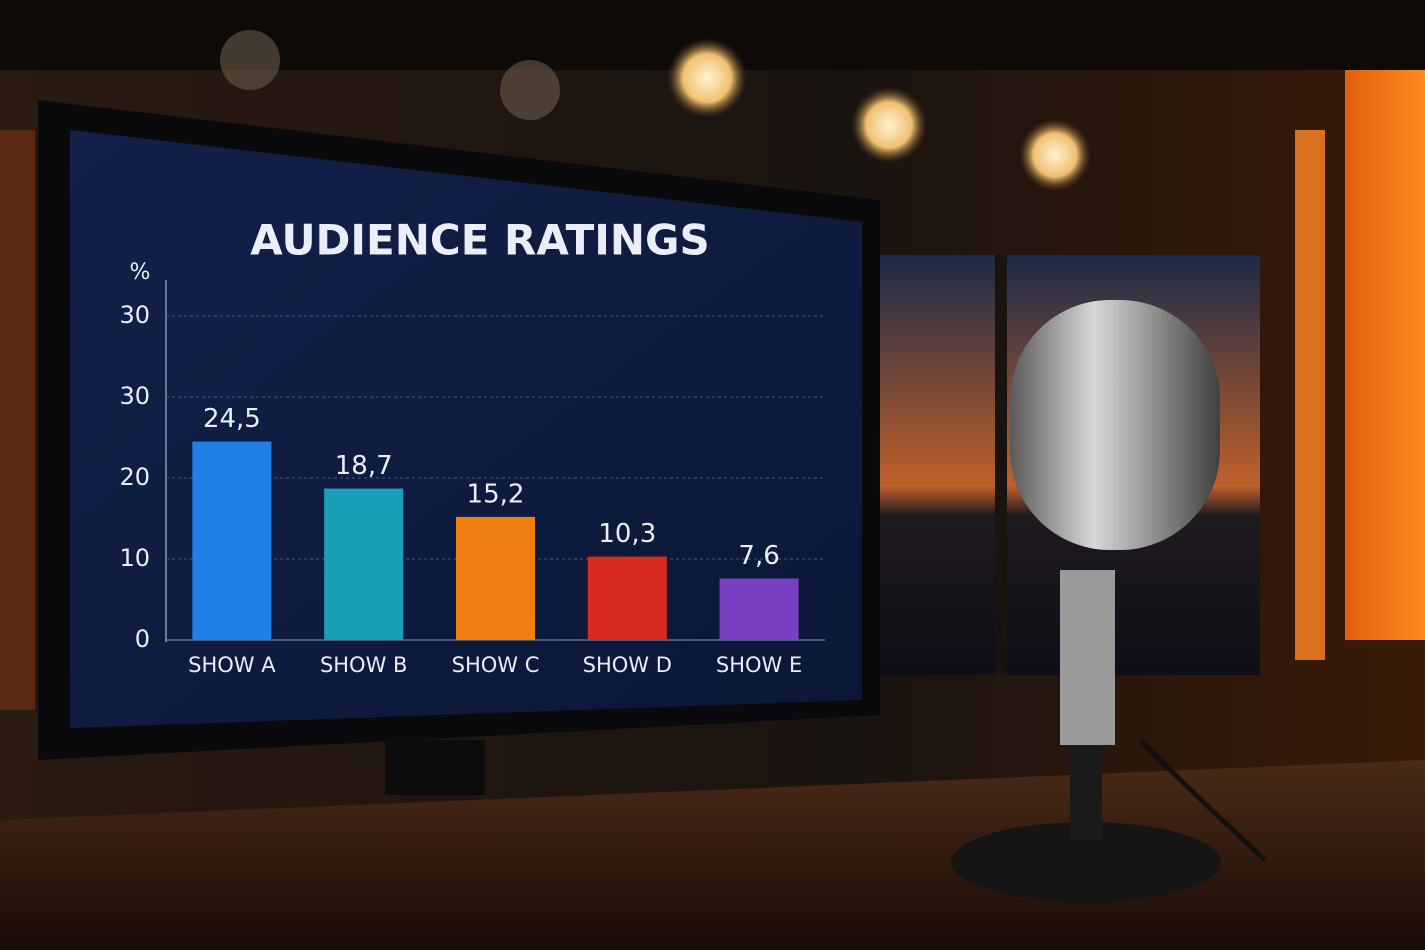  I want to click on x-tick-label: SHOW A, so click(232, 665).